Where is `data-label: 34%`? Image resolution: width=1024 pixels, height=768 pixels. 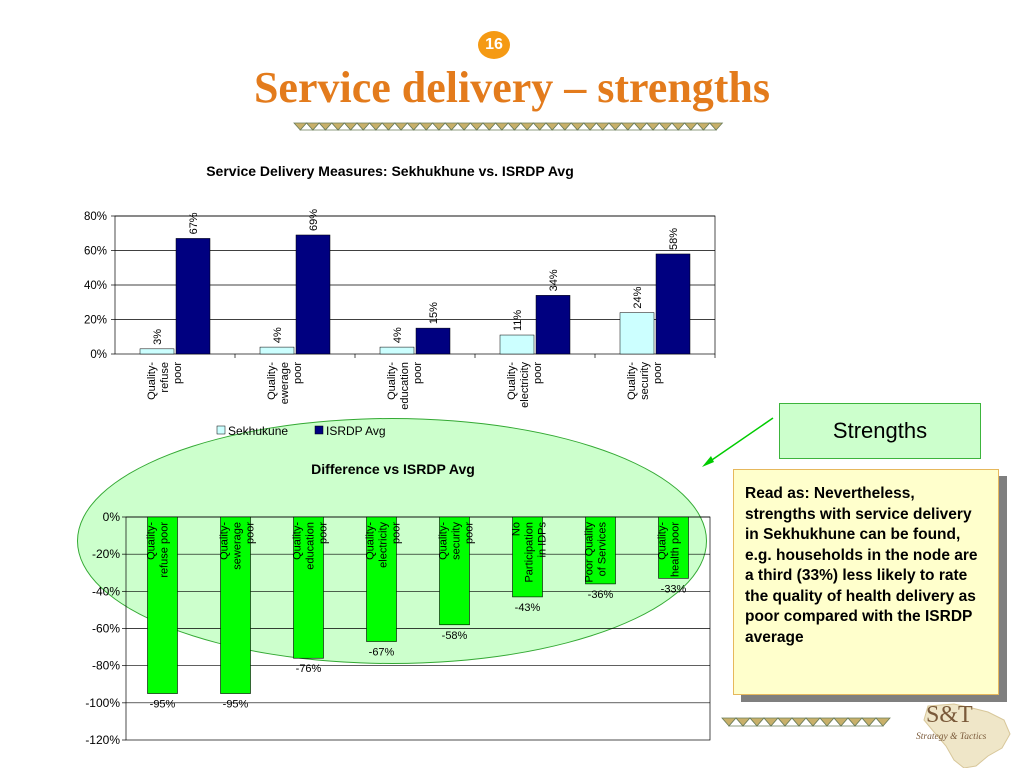 data-label: 34% is located at coordinates (554, 280).